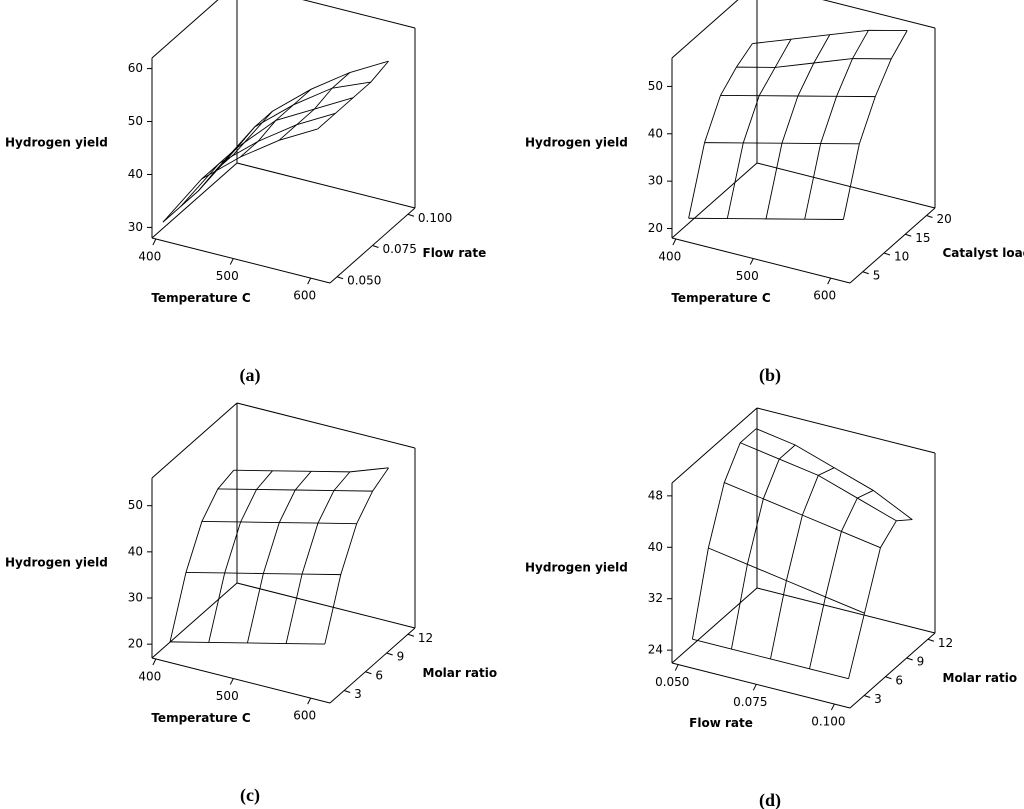  I want to click on y-tick-label: 10, so click(901, 257).